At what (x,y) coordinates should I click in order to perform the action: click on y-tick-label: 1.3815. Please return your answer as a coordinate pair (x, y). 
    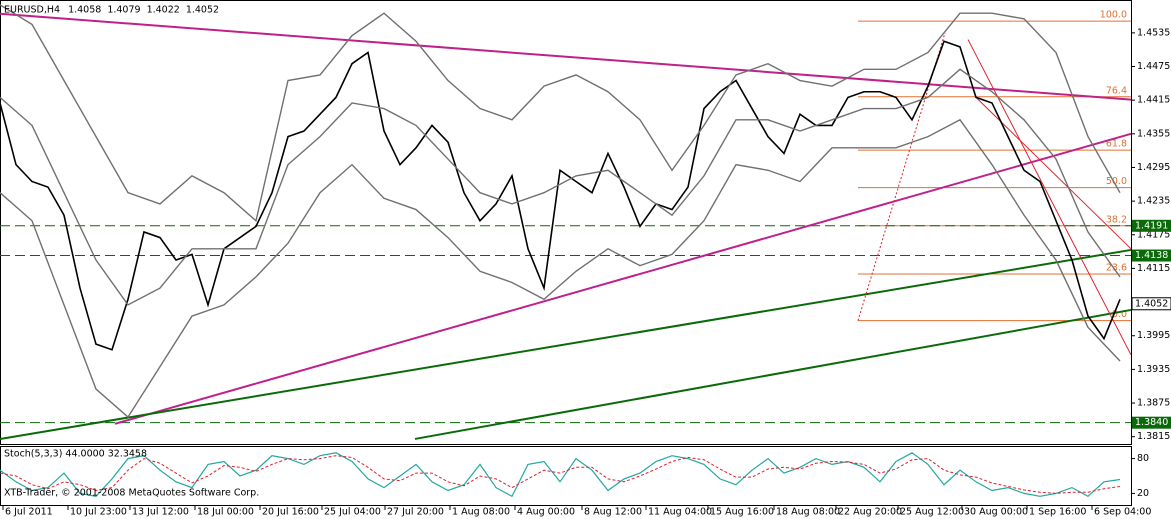
    Looking at the image, I should click on (1153, 436).